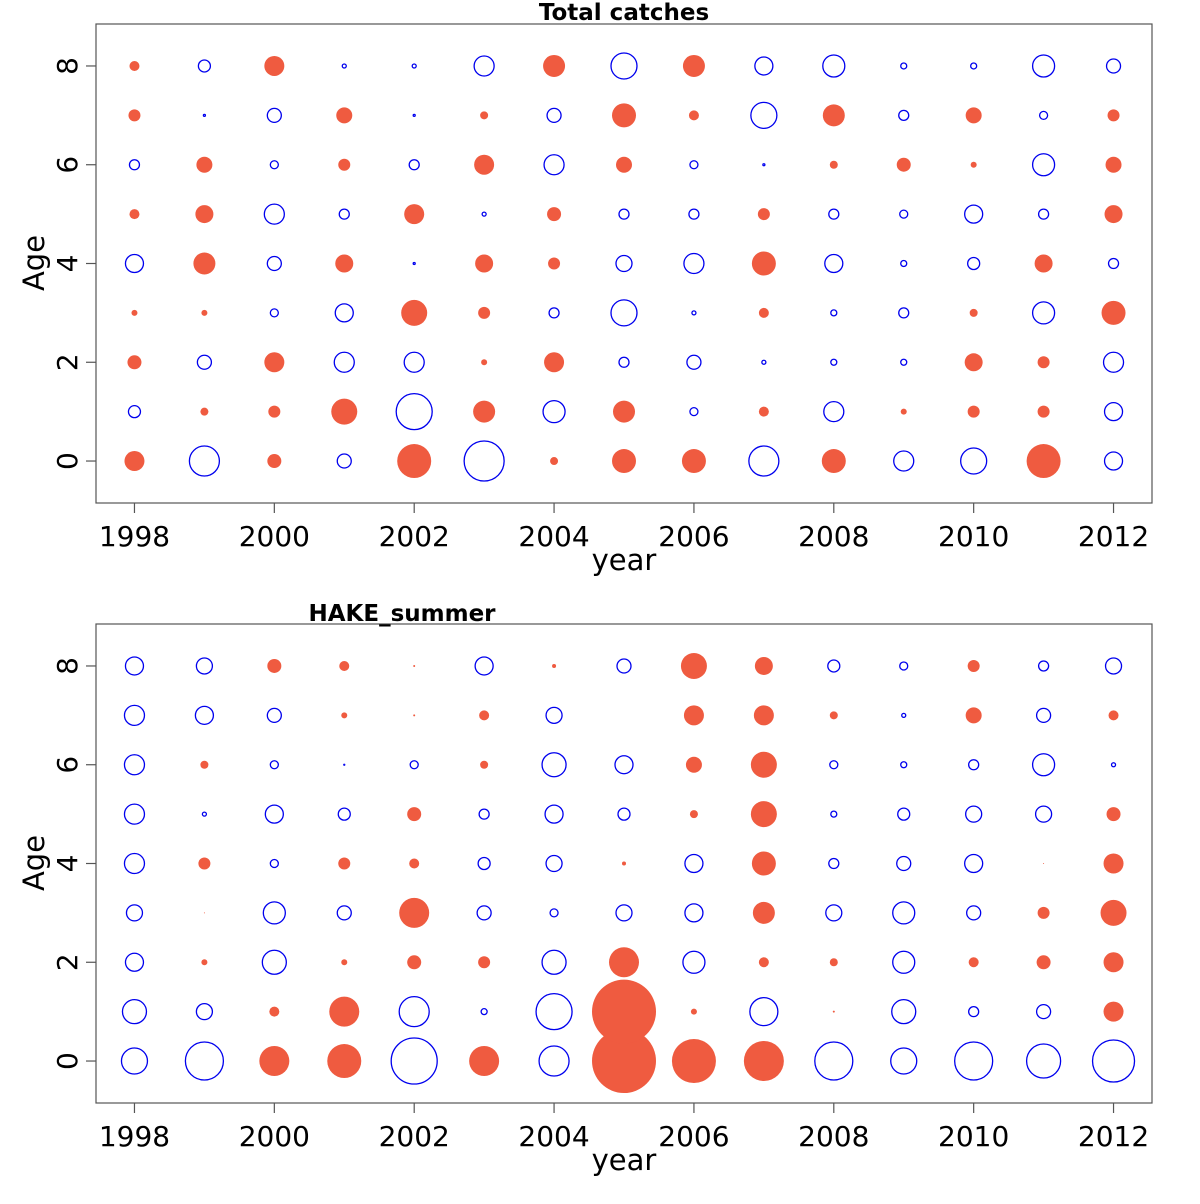 The width and height of the screenshot is (1200, 1204). What do you see at coordinates (624, 1128) in the screenshot?
I see `x-axis: 1998 2000 2002 2004 2006 2008 2010 2012` at bounding box center [624, 1128].